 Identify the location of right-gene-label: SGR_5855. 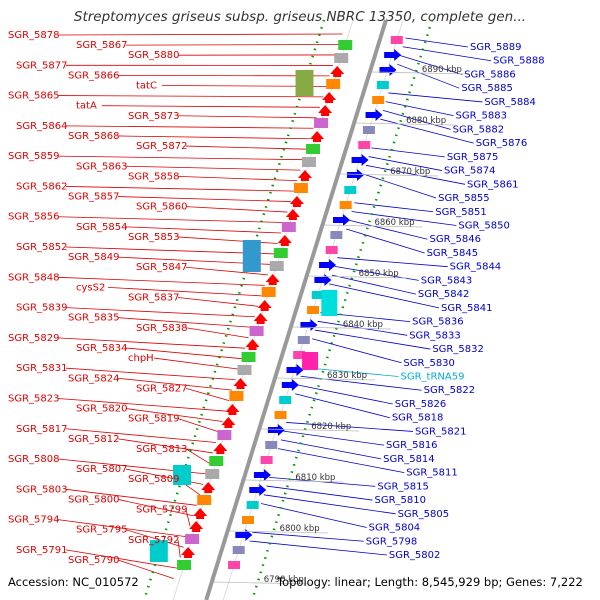
(464, 198).